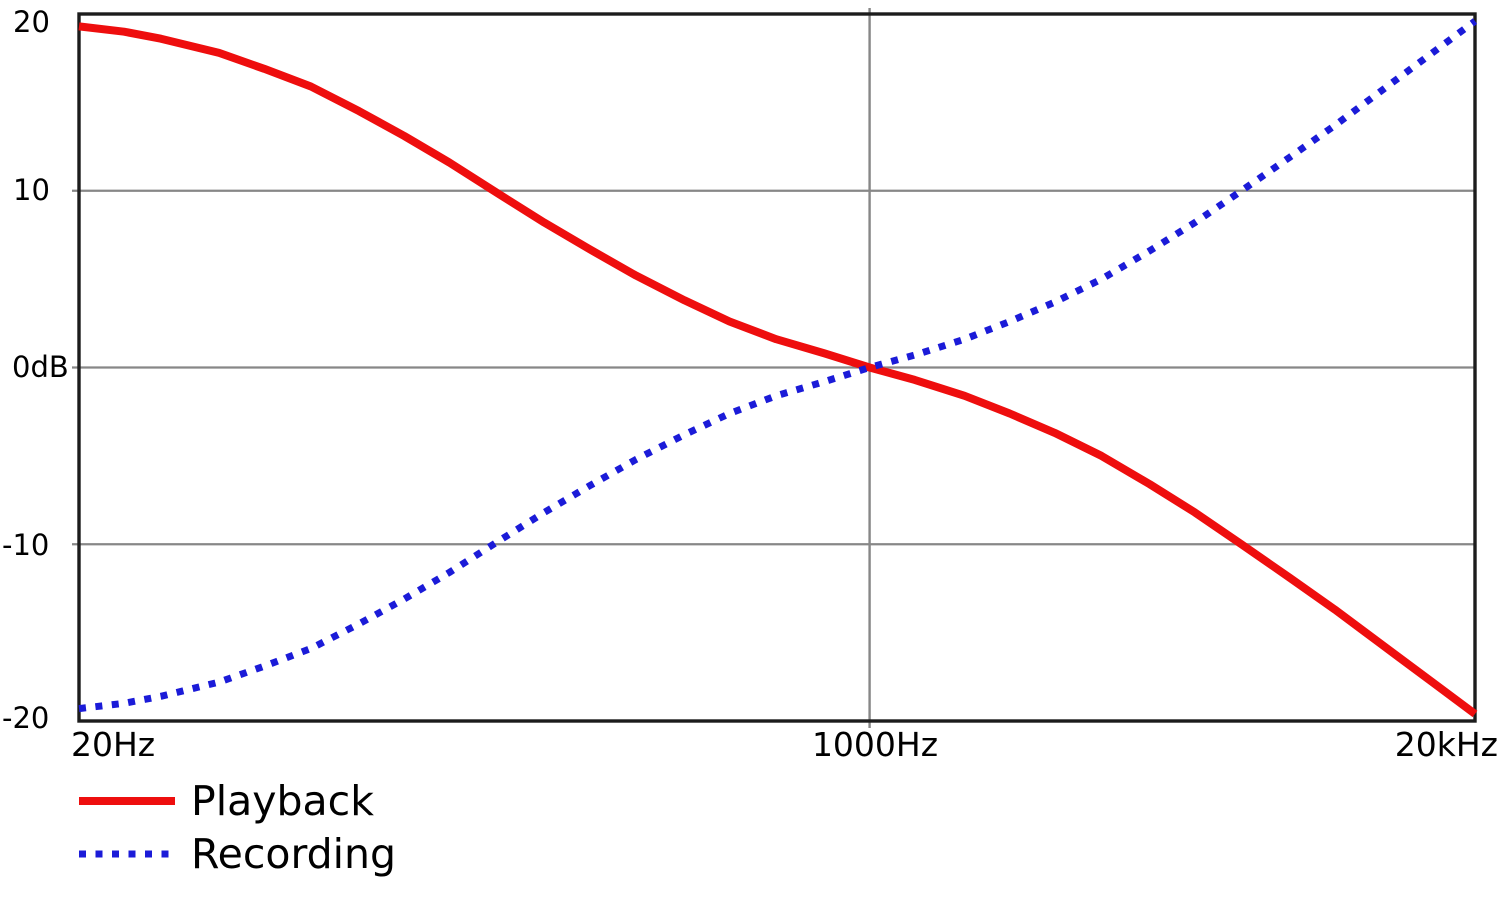 This screenshot has height=905, width=1500. What do you see at coordinates (40, 367) in the screenshot?
I see `y-tick-label-0db: 0dB` at bounding box center [40, 367].